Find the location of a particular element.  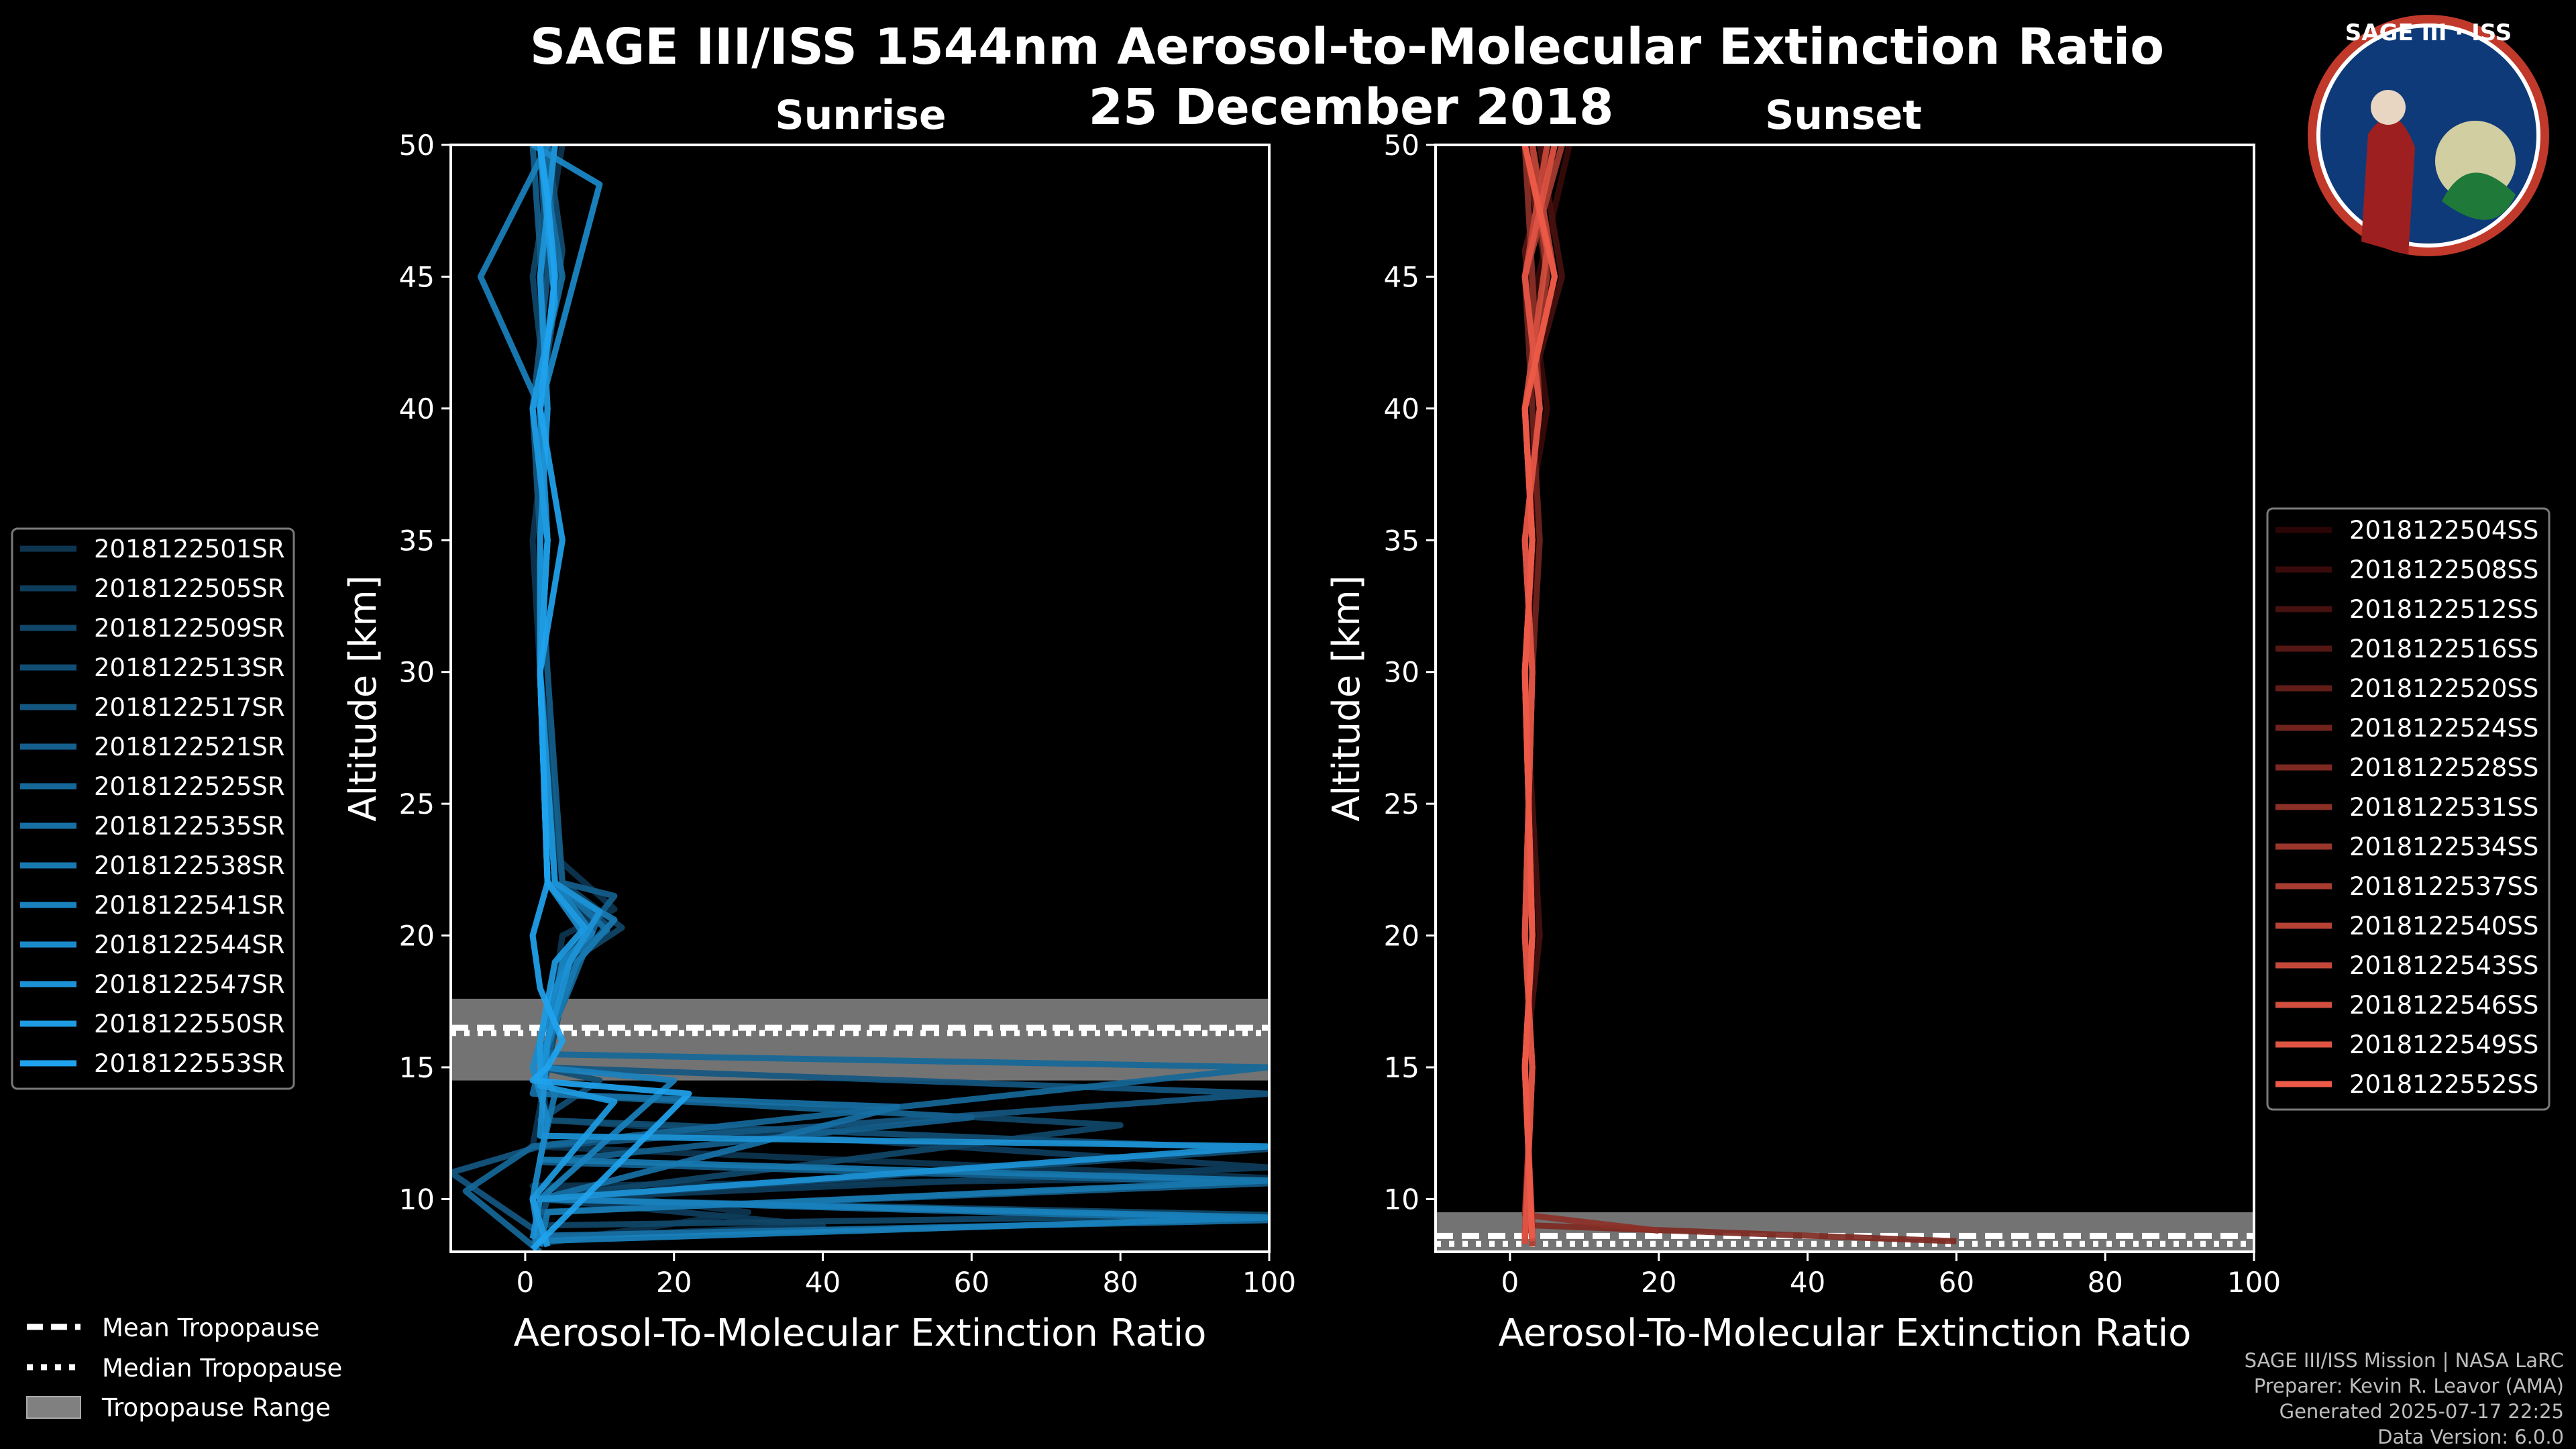

sunrise-xtick-label: 60 is located at coordinates (971, 1282).